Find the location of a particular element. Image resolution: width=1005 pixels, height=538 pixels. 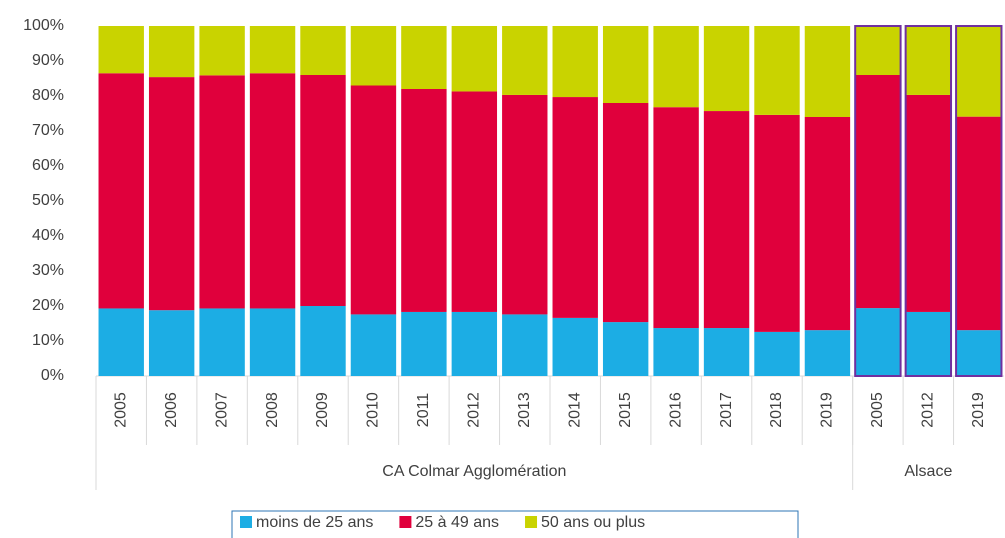

x-tick-label: 2011 is located at coordinates (423, 410).